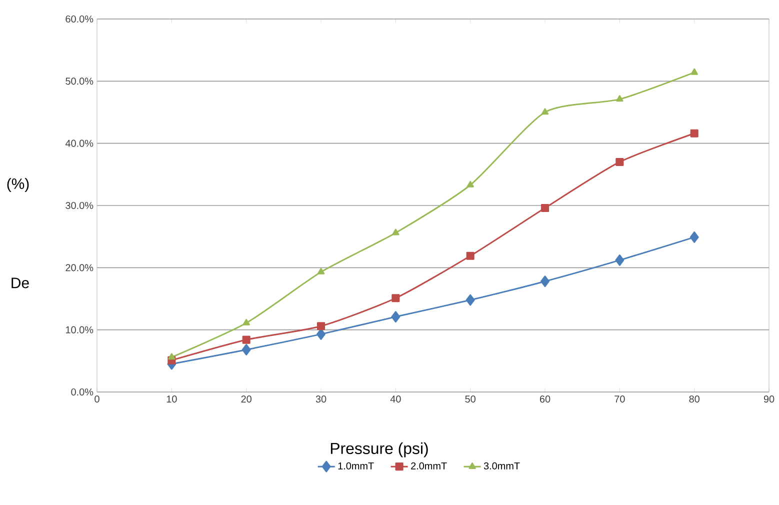 Image resolution: width=779 pixels, height=505 pixels. Describe the element at coordinates (356, 466) in the screenshot. I see `legend-label: 1.0mmT` at that location.